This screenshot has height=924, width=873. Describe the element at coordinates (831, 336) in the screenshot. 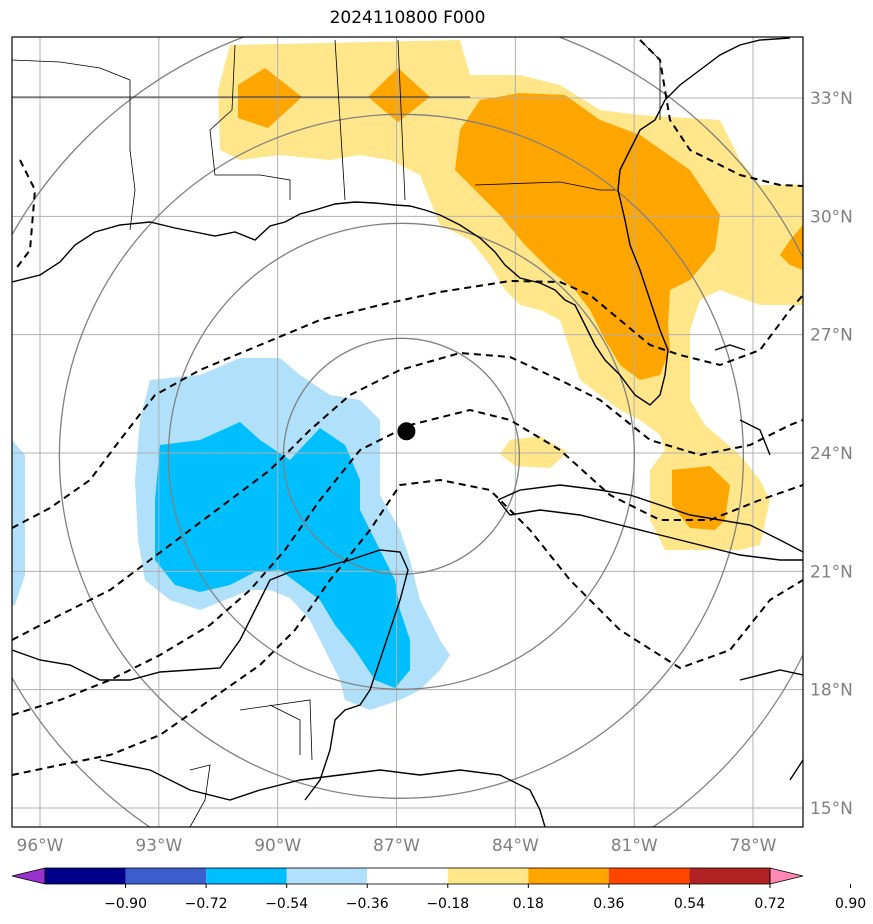

I see `lat-tick-label: 27°N` at that location.